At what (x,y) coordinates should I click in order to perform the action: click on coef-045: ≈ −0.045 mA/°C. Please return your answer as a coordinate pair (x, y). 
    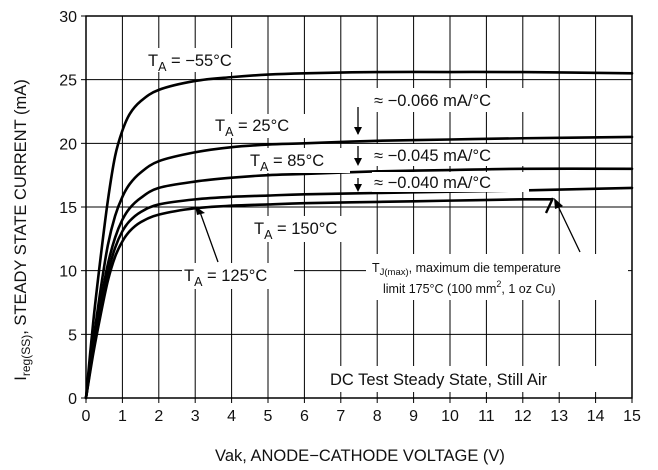
    Looking at the image, I should click on (432, 156).